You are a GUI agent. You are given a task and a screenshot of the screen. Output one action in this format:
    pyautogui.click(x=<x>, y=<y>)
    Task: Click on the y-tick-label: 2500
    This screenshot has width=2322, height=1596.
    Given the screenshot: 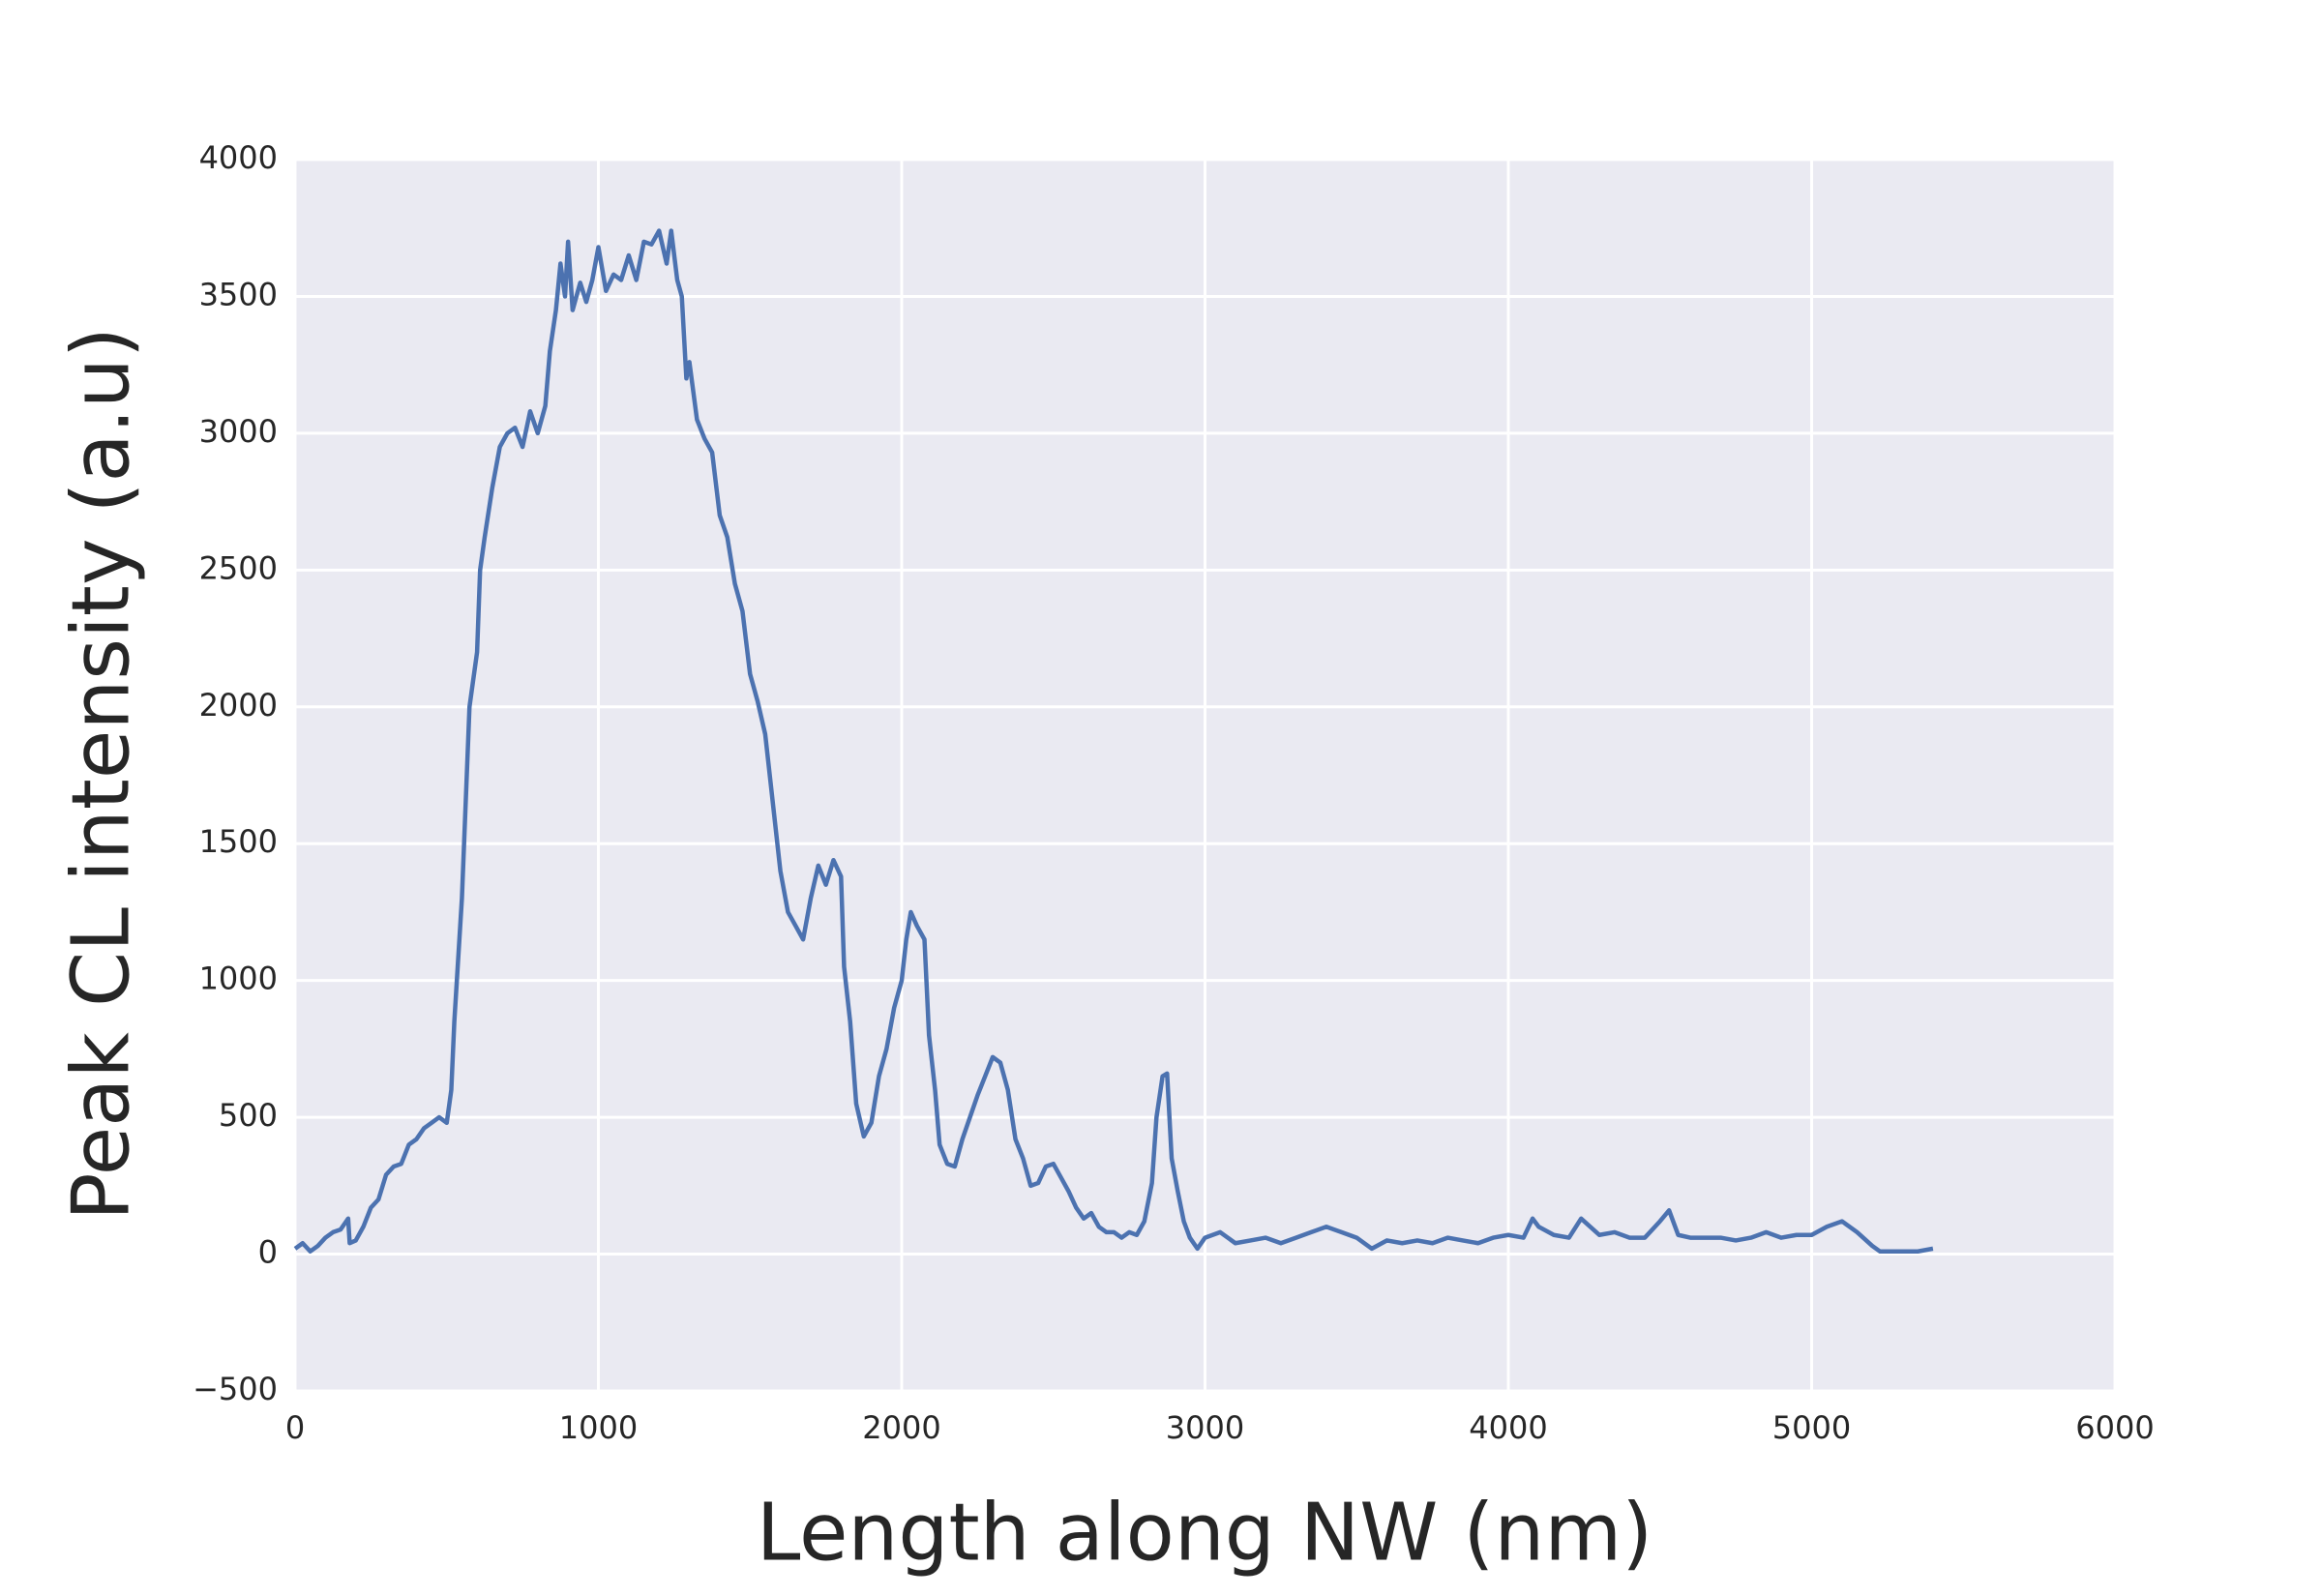 What is the action you would take?
    pyautogui.click(x=238, y=567)
    